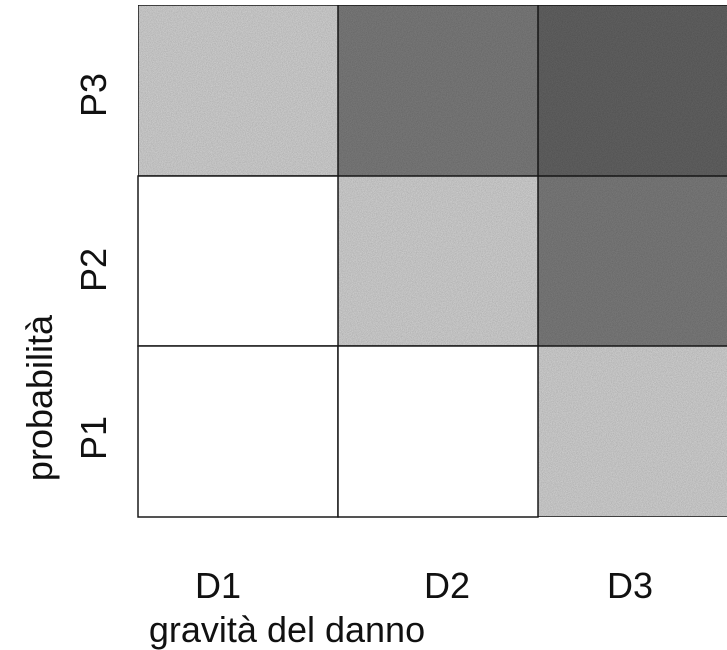  What do you see at coordinates (630, 585) in the screenshot?
I see `col-label-d3: D3` at bounding box center [630, 585].